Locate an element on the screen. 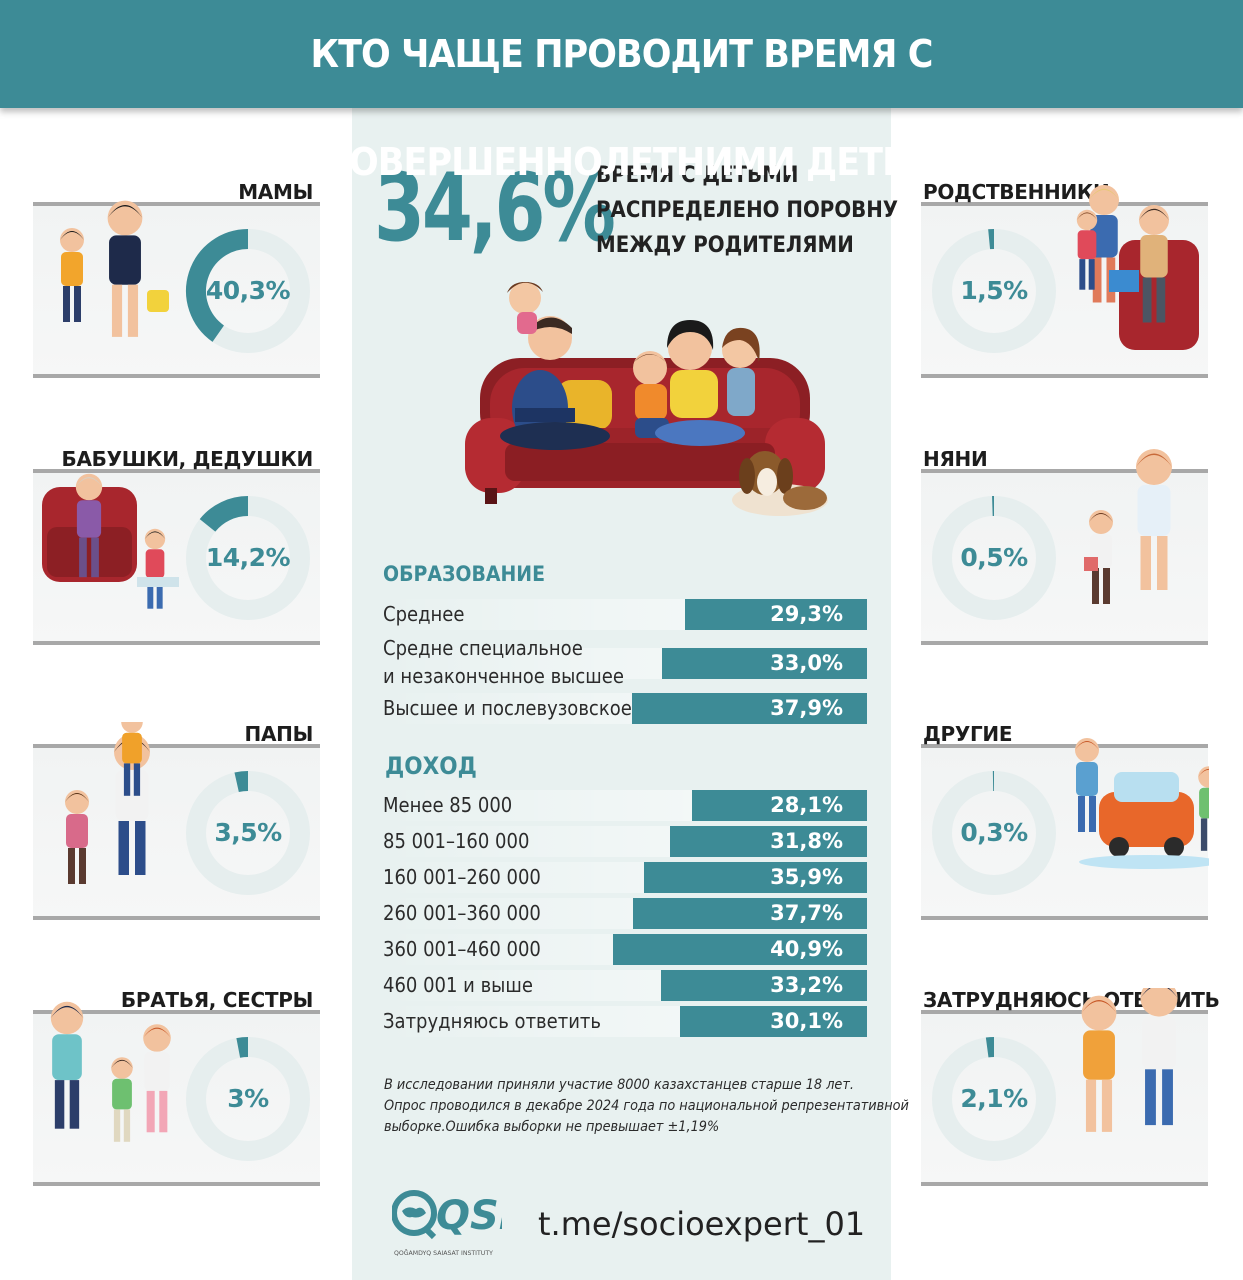 This screenshot has width=1243, height=1280. headline-line: МЕЖДУ РОДИТЕЛЯМИ is located at coordinates (725, 245).